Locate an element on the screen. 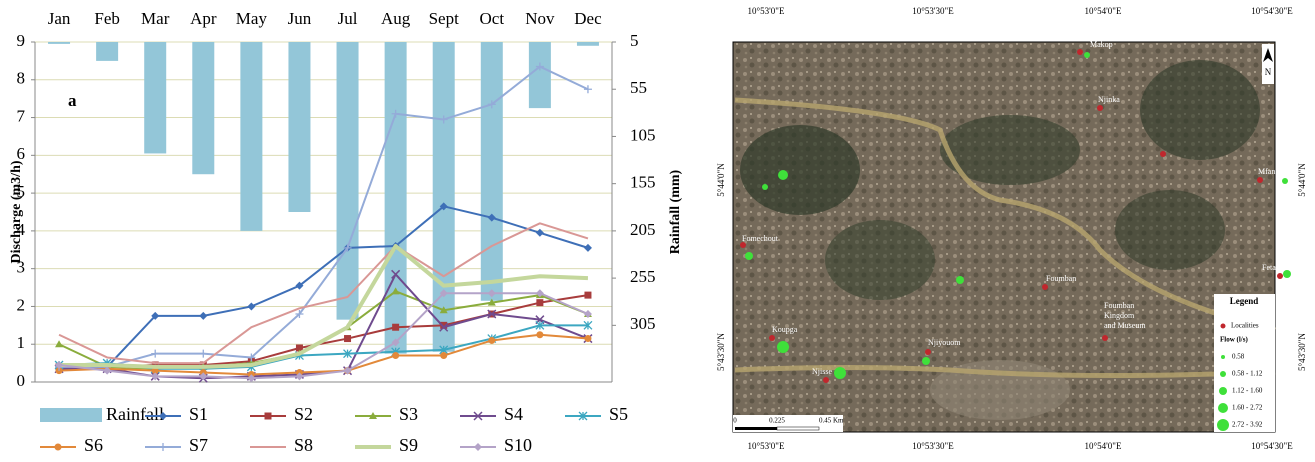 This screenshot has width=1315, height=462. y-tick-label: 3 is located at coordinates (21, 267).